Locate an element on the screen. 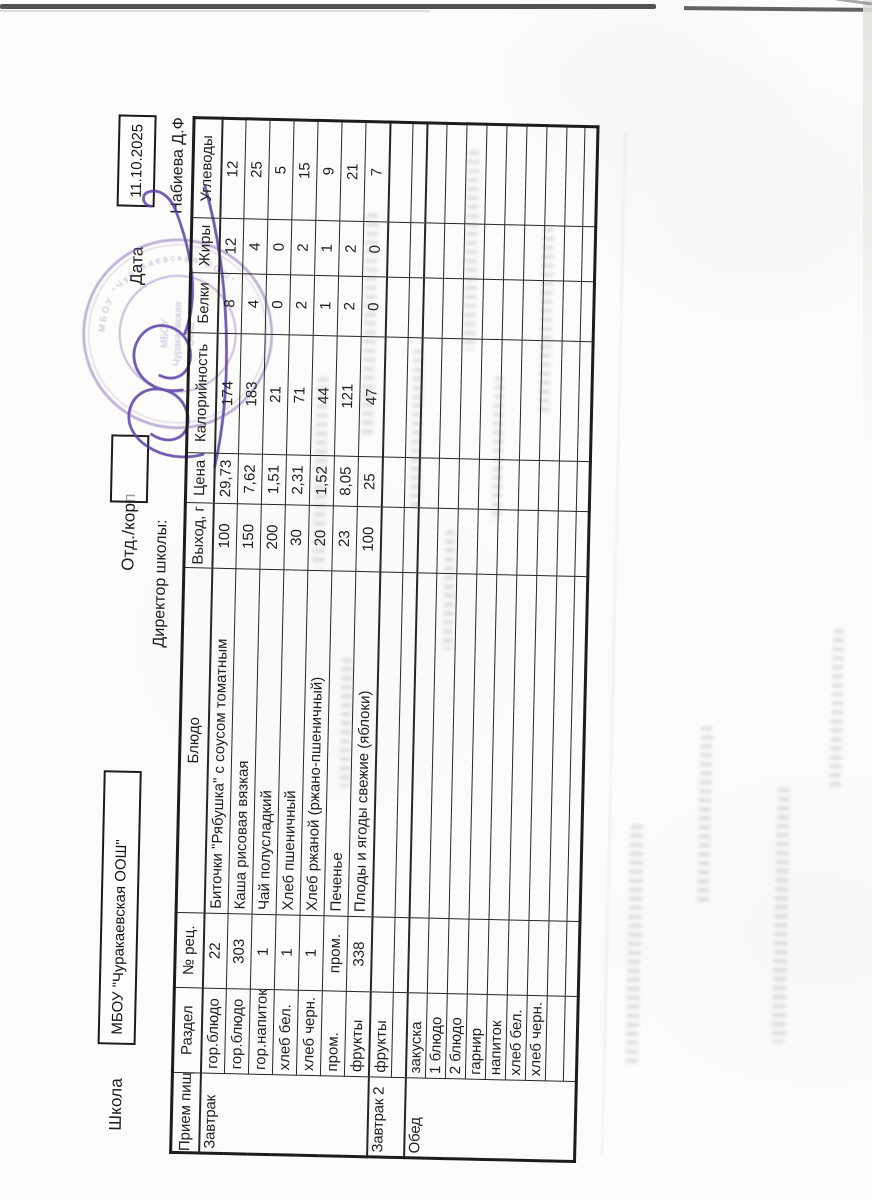 This screenshot has width=872, height=1200. cell-out: 150 is located at coordinates (248, 536).